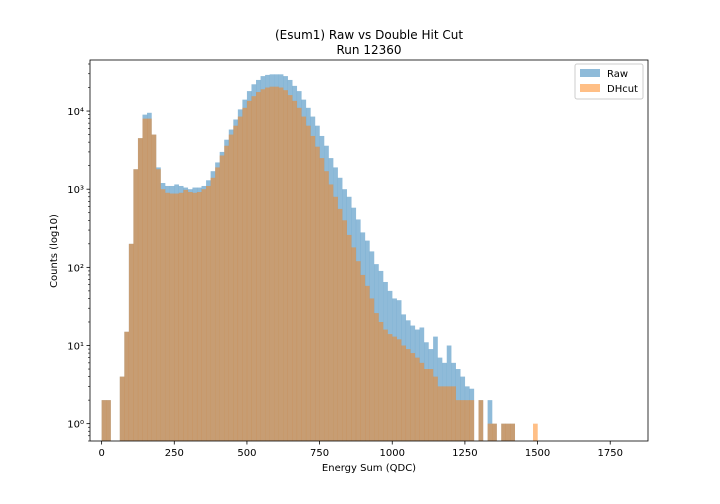  Describe the element at coordinates (369, 50) in the screenshot. I see `chart-subtitle: Run 12360` at that location.